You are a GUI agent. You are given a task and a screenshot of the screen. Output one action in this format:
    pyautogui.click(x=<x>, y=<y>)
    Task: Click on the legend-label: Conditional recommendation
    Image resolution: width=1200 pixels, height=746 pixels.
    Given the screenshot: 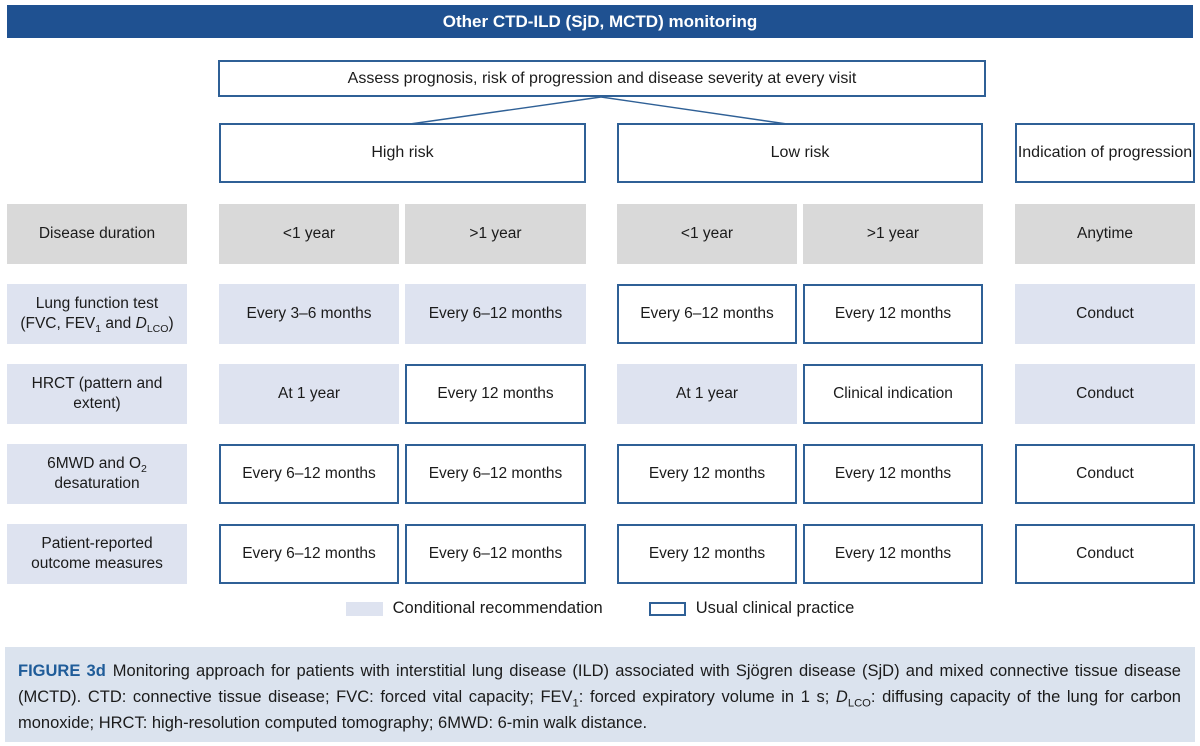 What is the action you would take?
    pyautogui.click(x=497, y=608)
    